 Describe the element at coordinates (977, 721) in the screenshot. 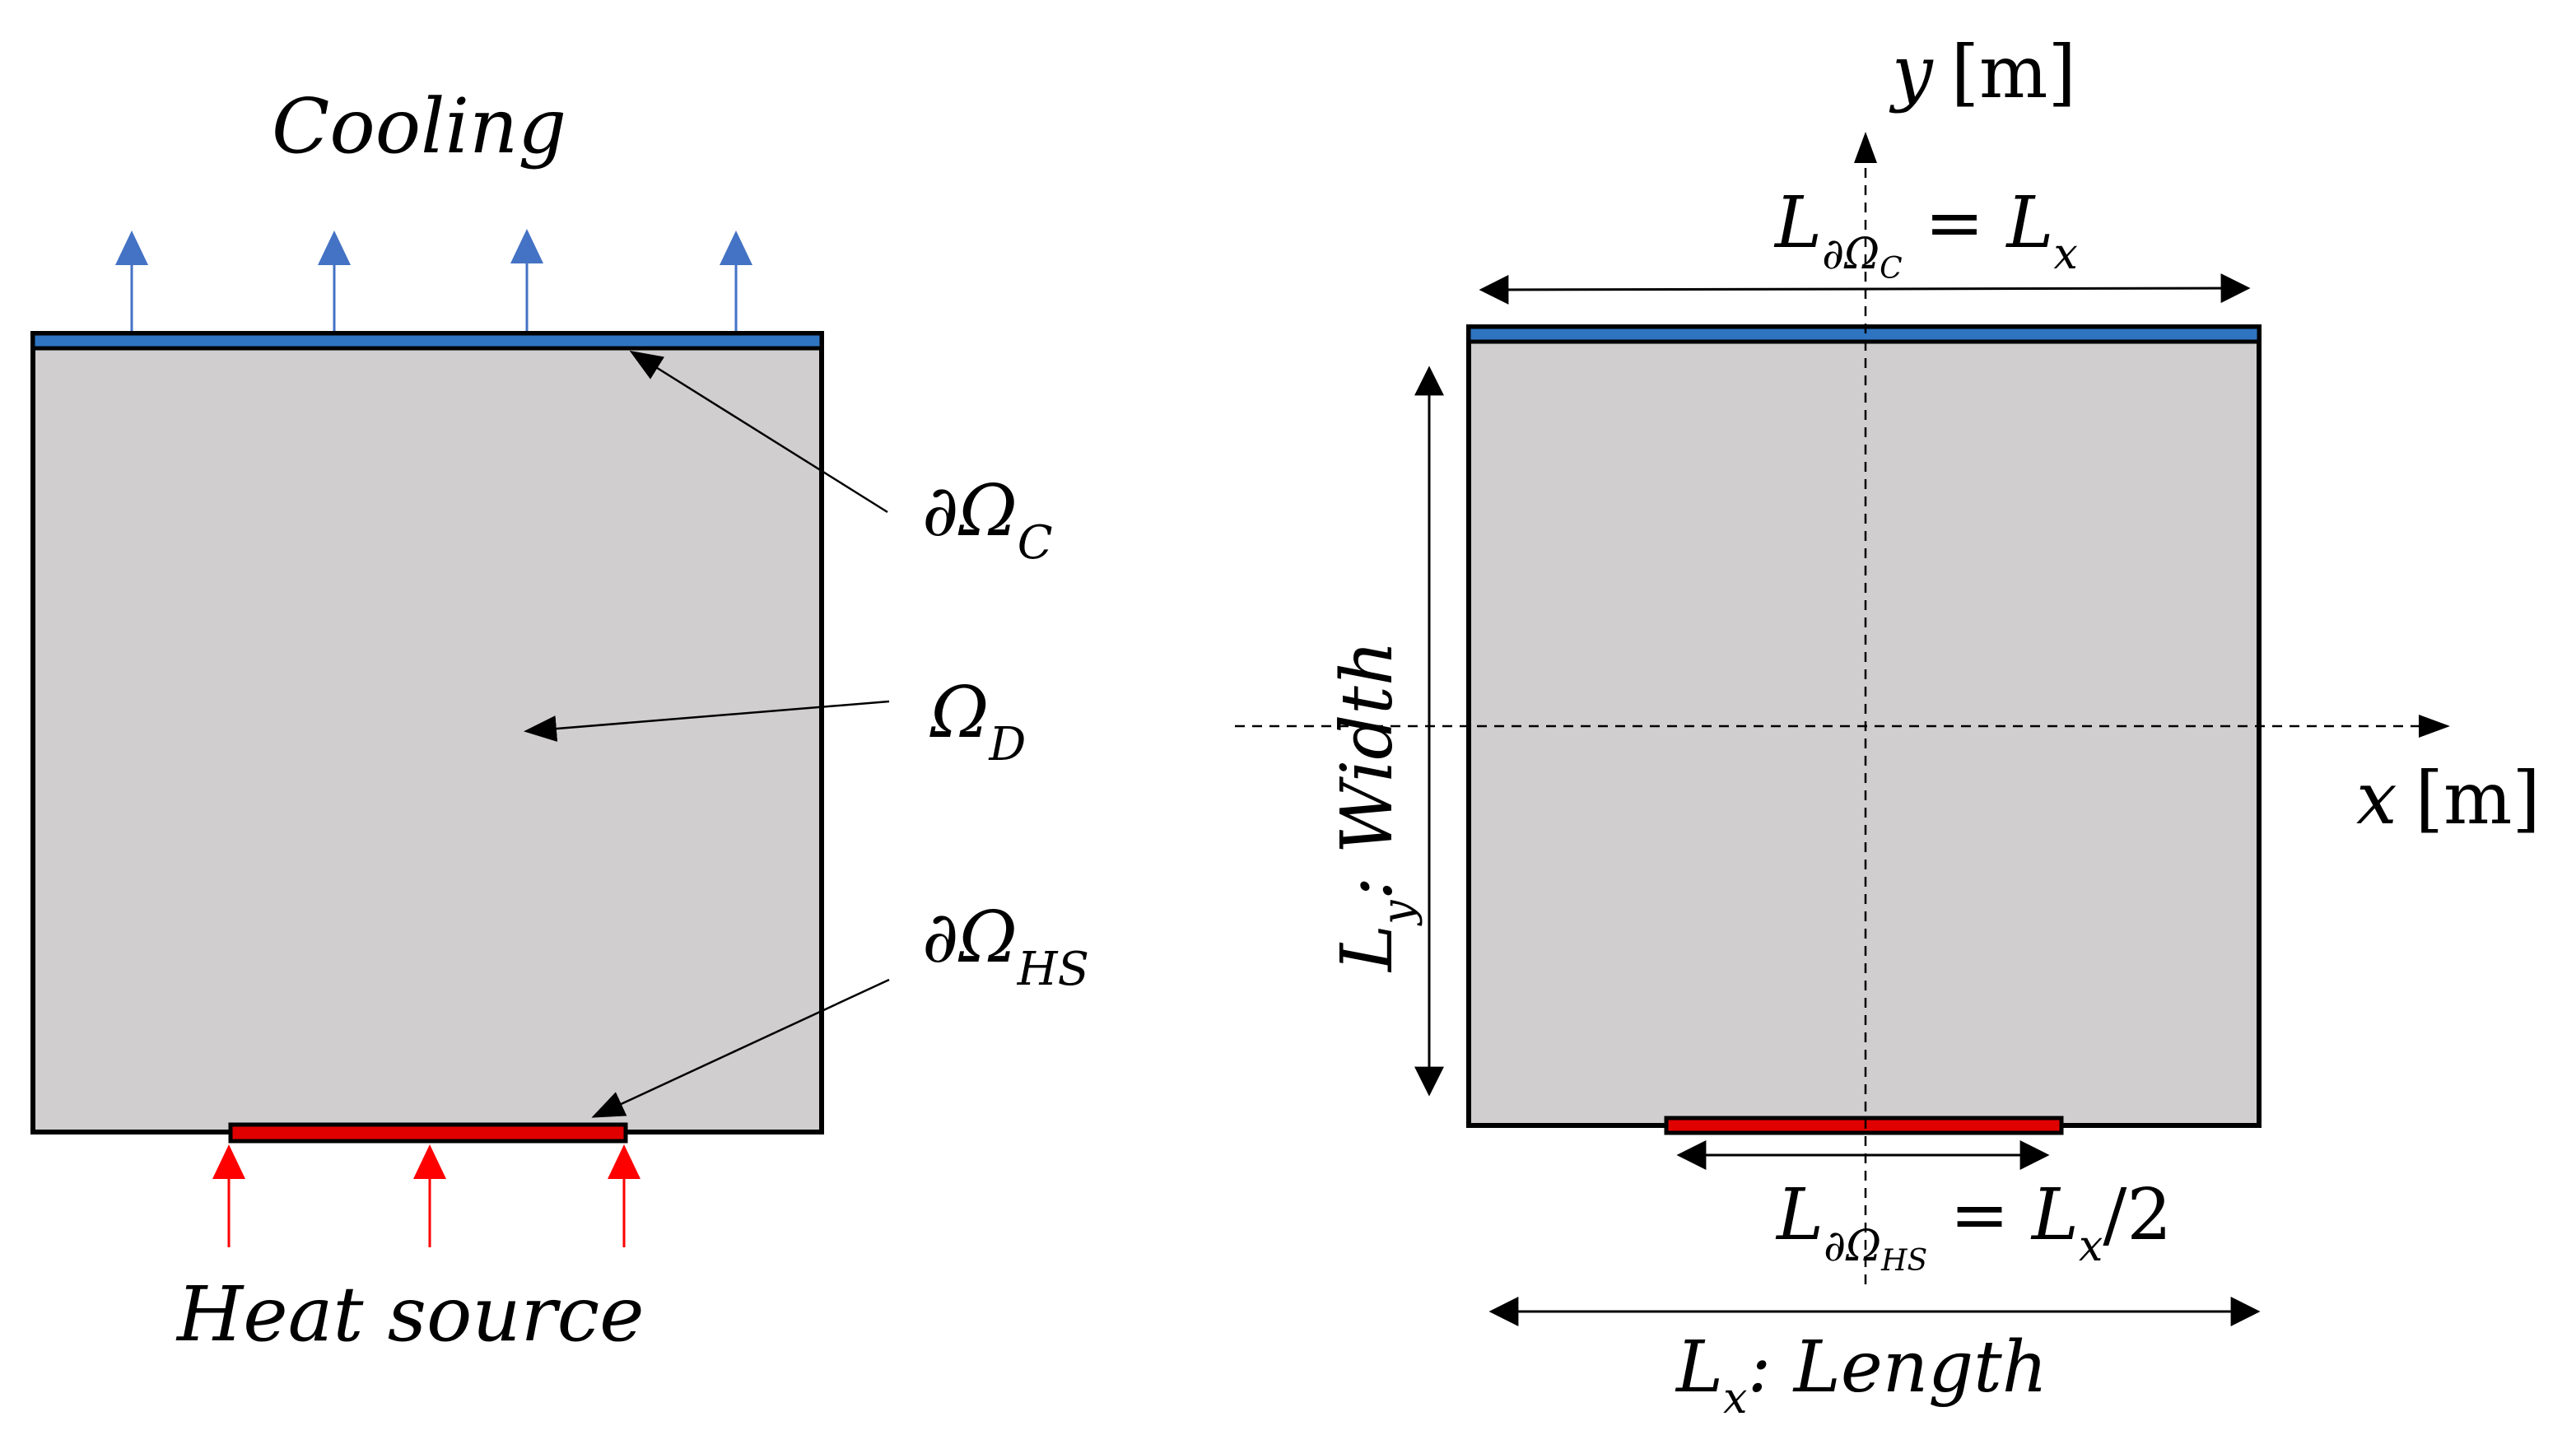

I see `domain-label: ΩD` at that location.